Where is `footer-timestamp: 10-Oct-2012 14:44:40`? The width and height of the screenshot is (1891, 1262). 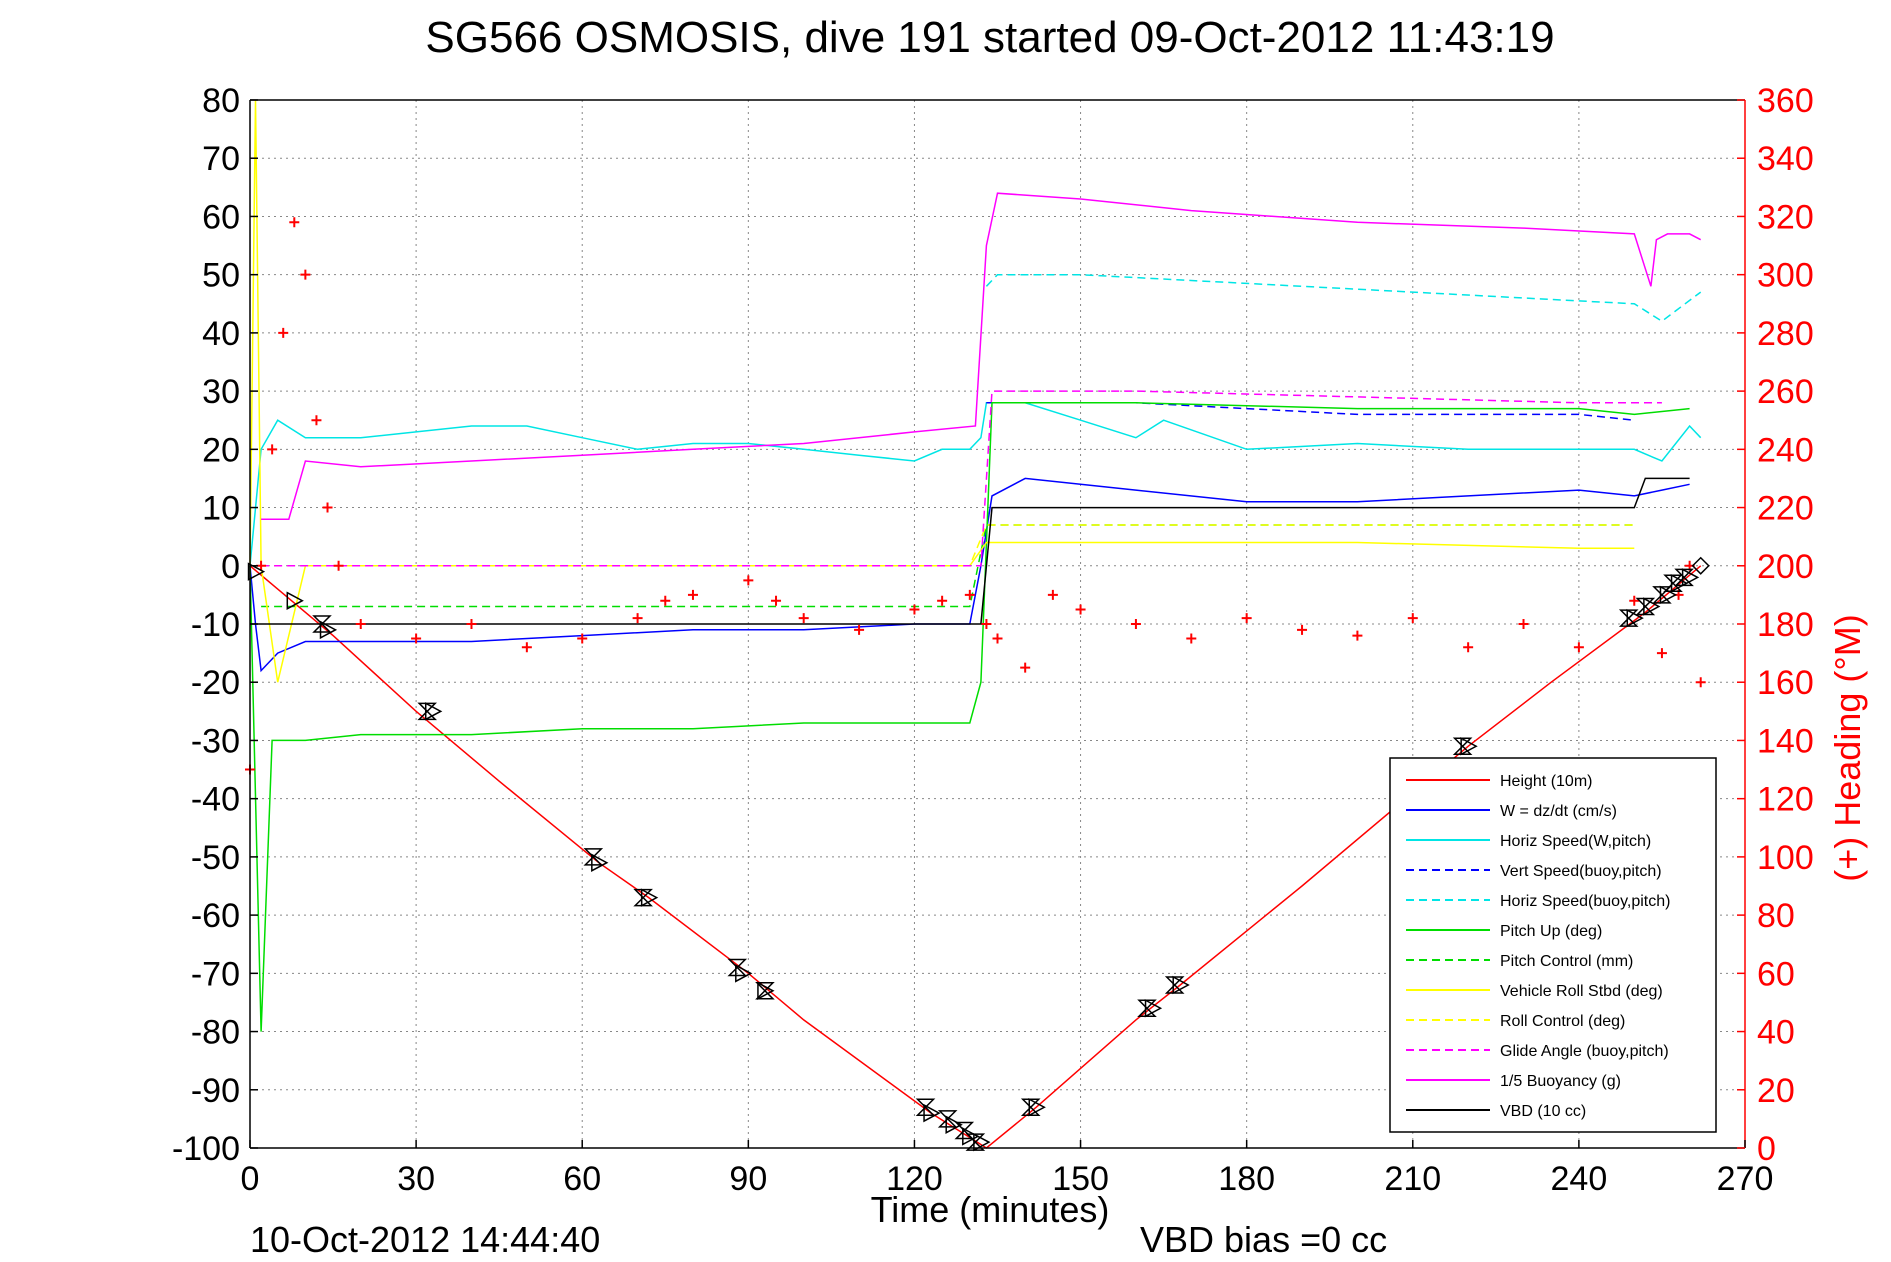
footer-timestamp: 10-Oct-2012 14:44:40 is located at coordinates (425, 1239).